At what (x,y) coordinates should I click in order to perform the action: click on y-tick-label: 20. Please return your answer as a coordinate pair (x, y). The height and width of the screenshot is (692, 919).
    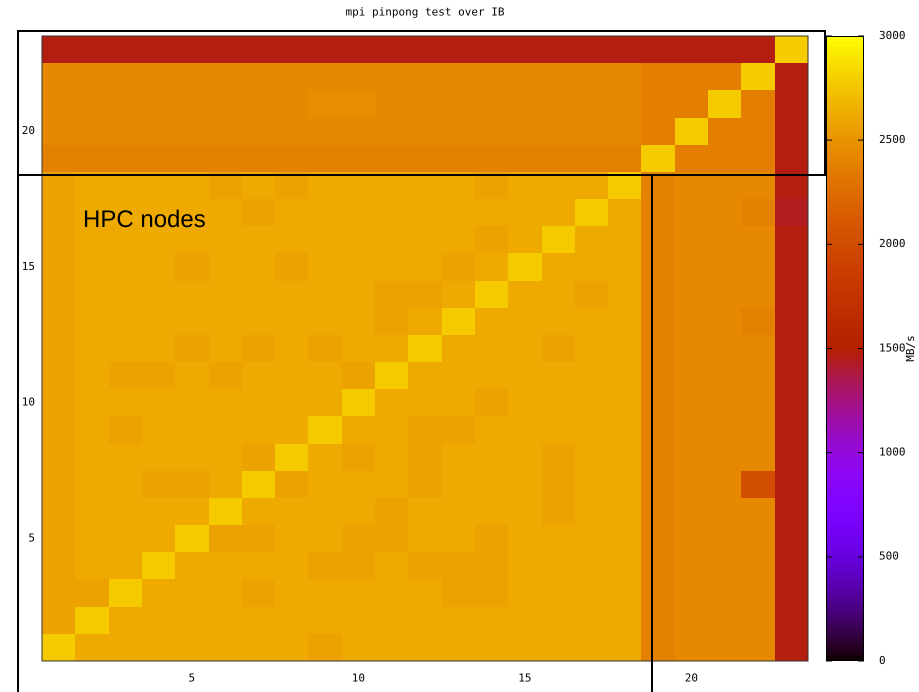
    Looking at the image, I should click on (28, 130).